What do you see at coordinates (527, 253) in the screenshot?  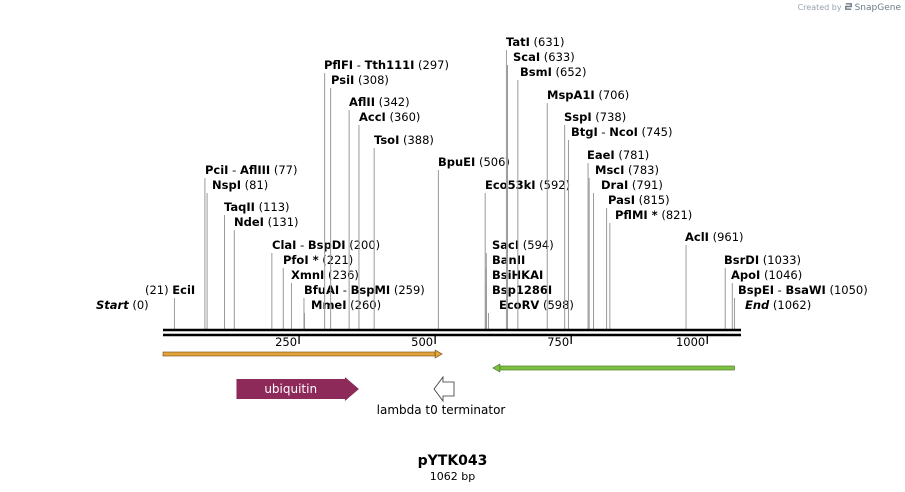 I see `site-eco53ki: Eco53kI (592)` at bounding box center [527, 253].